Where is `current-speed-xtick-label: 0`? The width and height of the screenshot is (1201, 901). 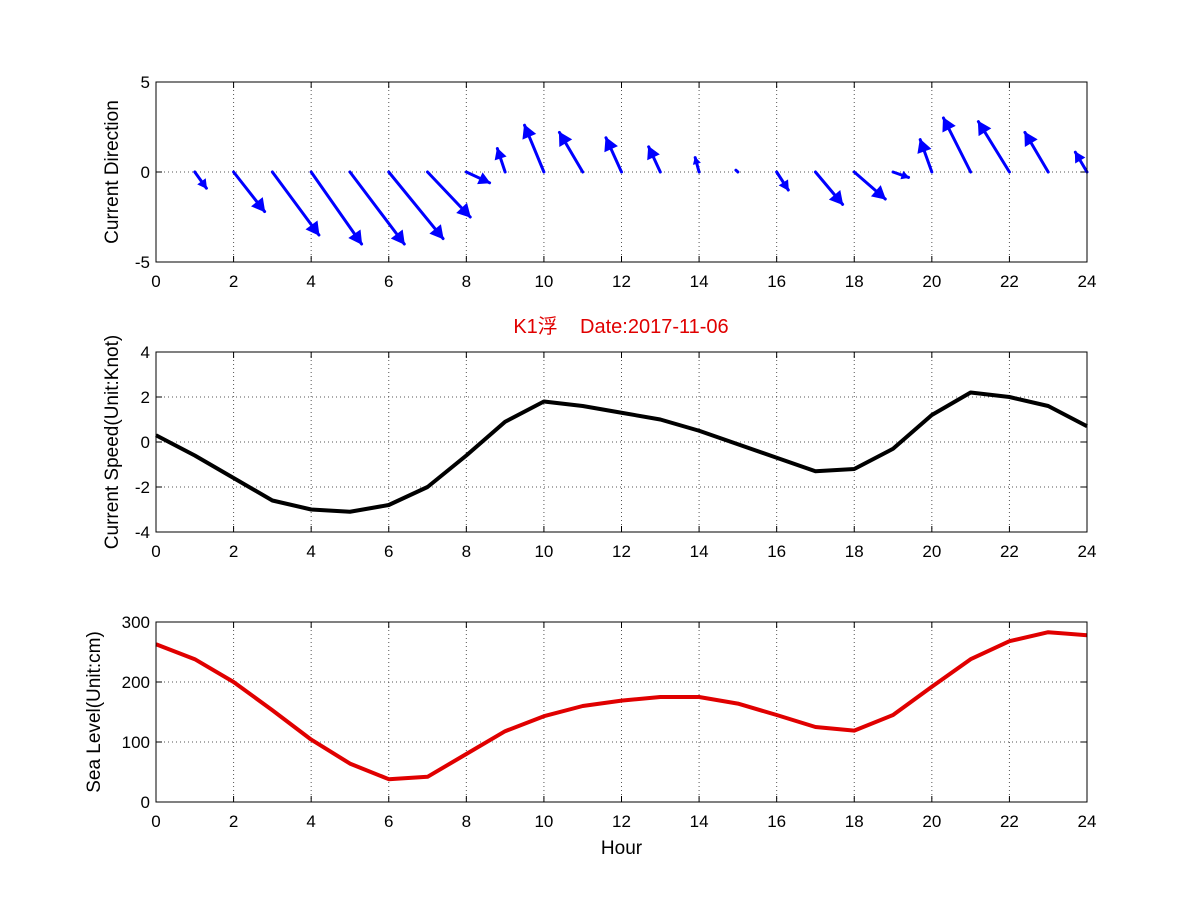 current-speed-xtick-label: 0 is located at coordinates (155, 551).